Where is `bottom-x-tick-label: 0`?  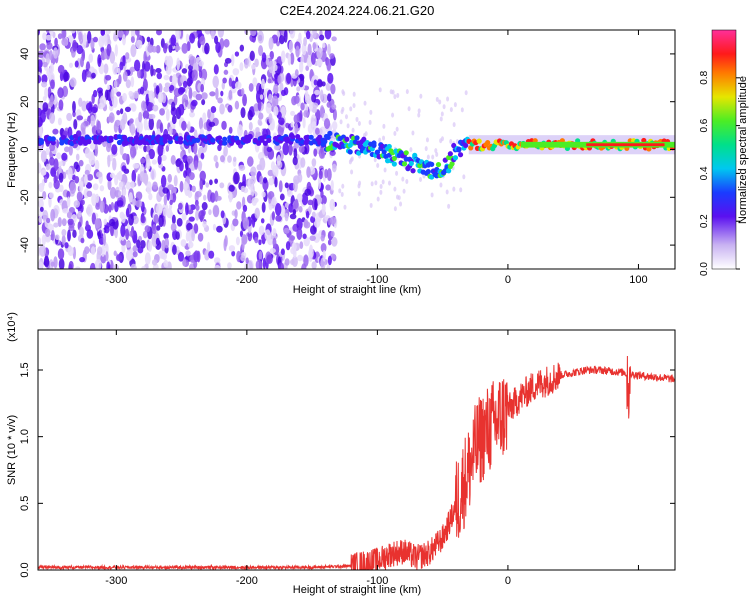 bottom-x-tick-label: 0 is located at coordinates (508, 581).